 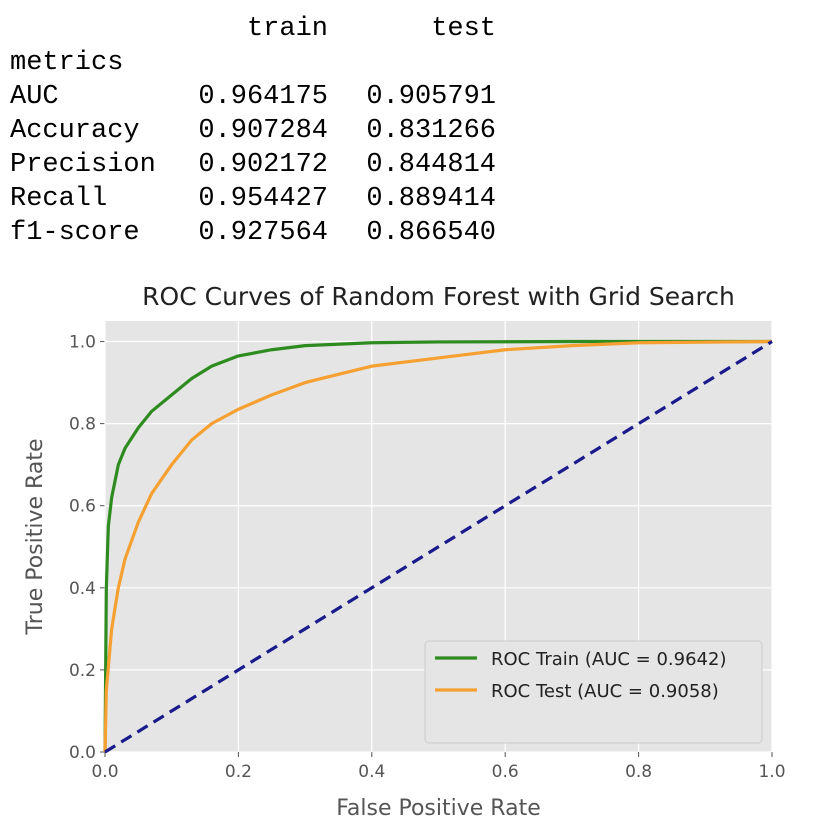 I want to click on cell: 0.844814, so click(x=431, y=165).